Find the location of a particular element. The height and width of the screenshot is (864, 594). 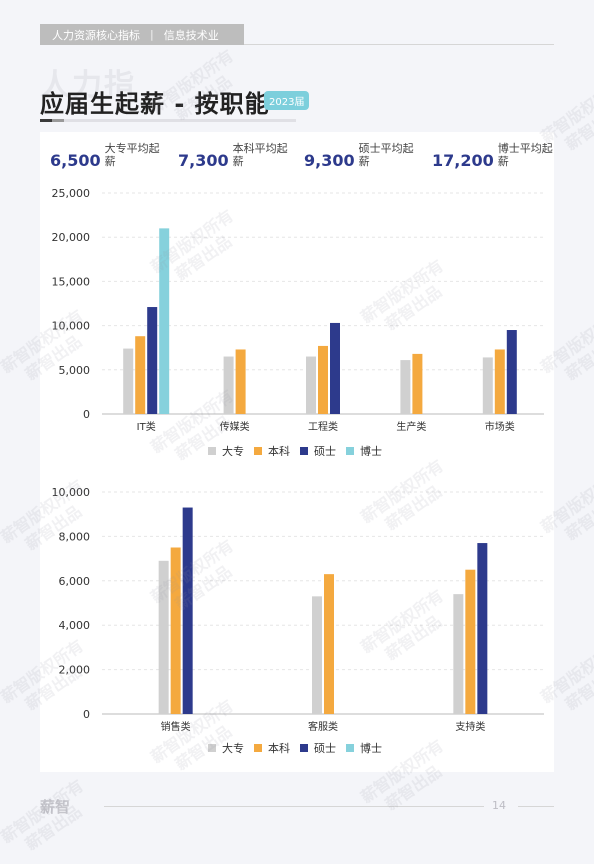

x-tick-label: 工程类 is located at coordinates (323, 426).